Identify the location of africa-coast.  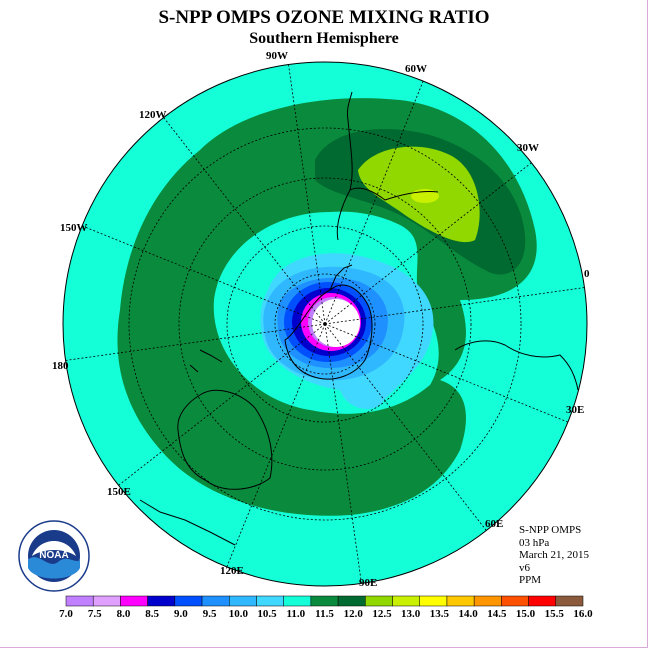
(516, 365).